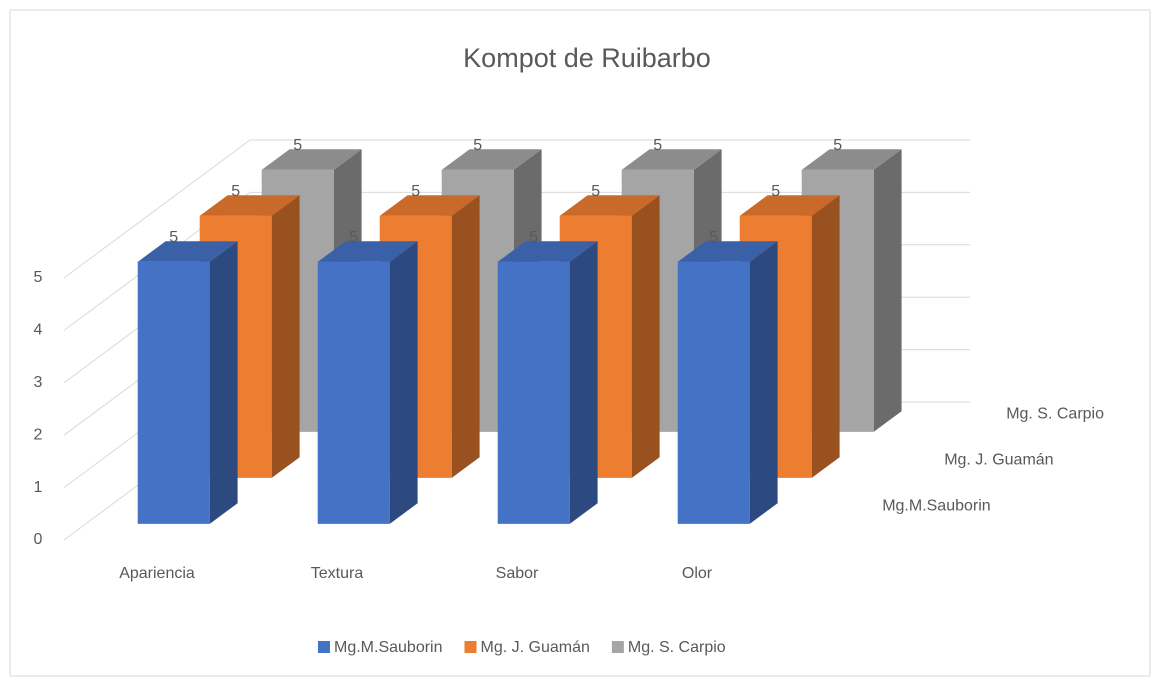 This screenshot has width=1151, height=677. Describe the element at coordinates (677, 647) in the screenshot. I see `legend-label: Mg. S. Carpio` at that location.